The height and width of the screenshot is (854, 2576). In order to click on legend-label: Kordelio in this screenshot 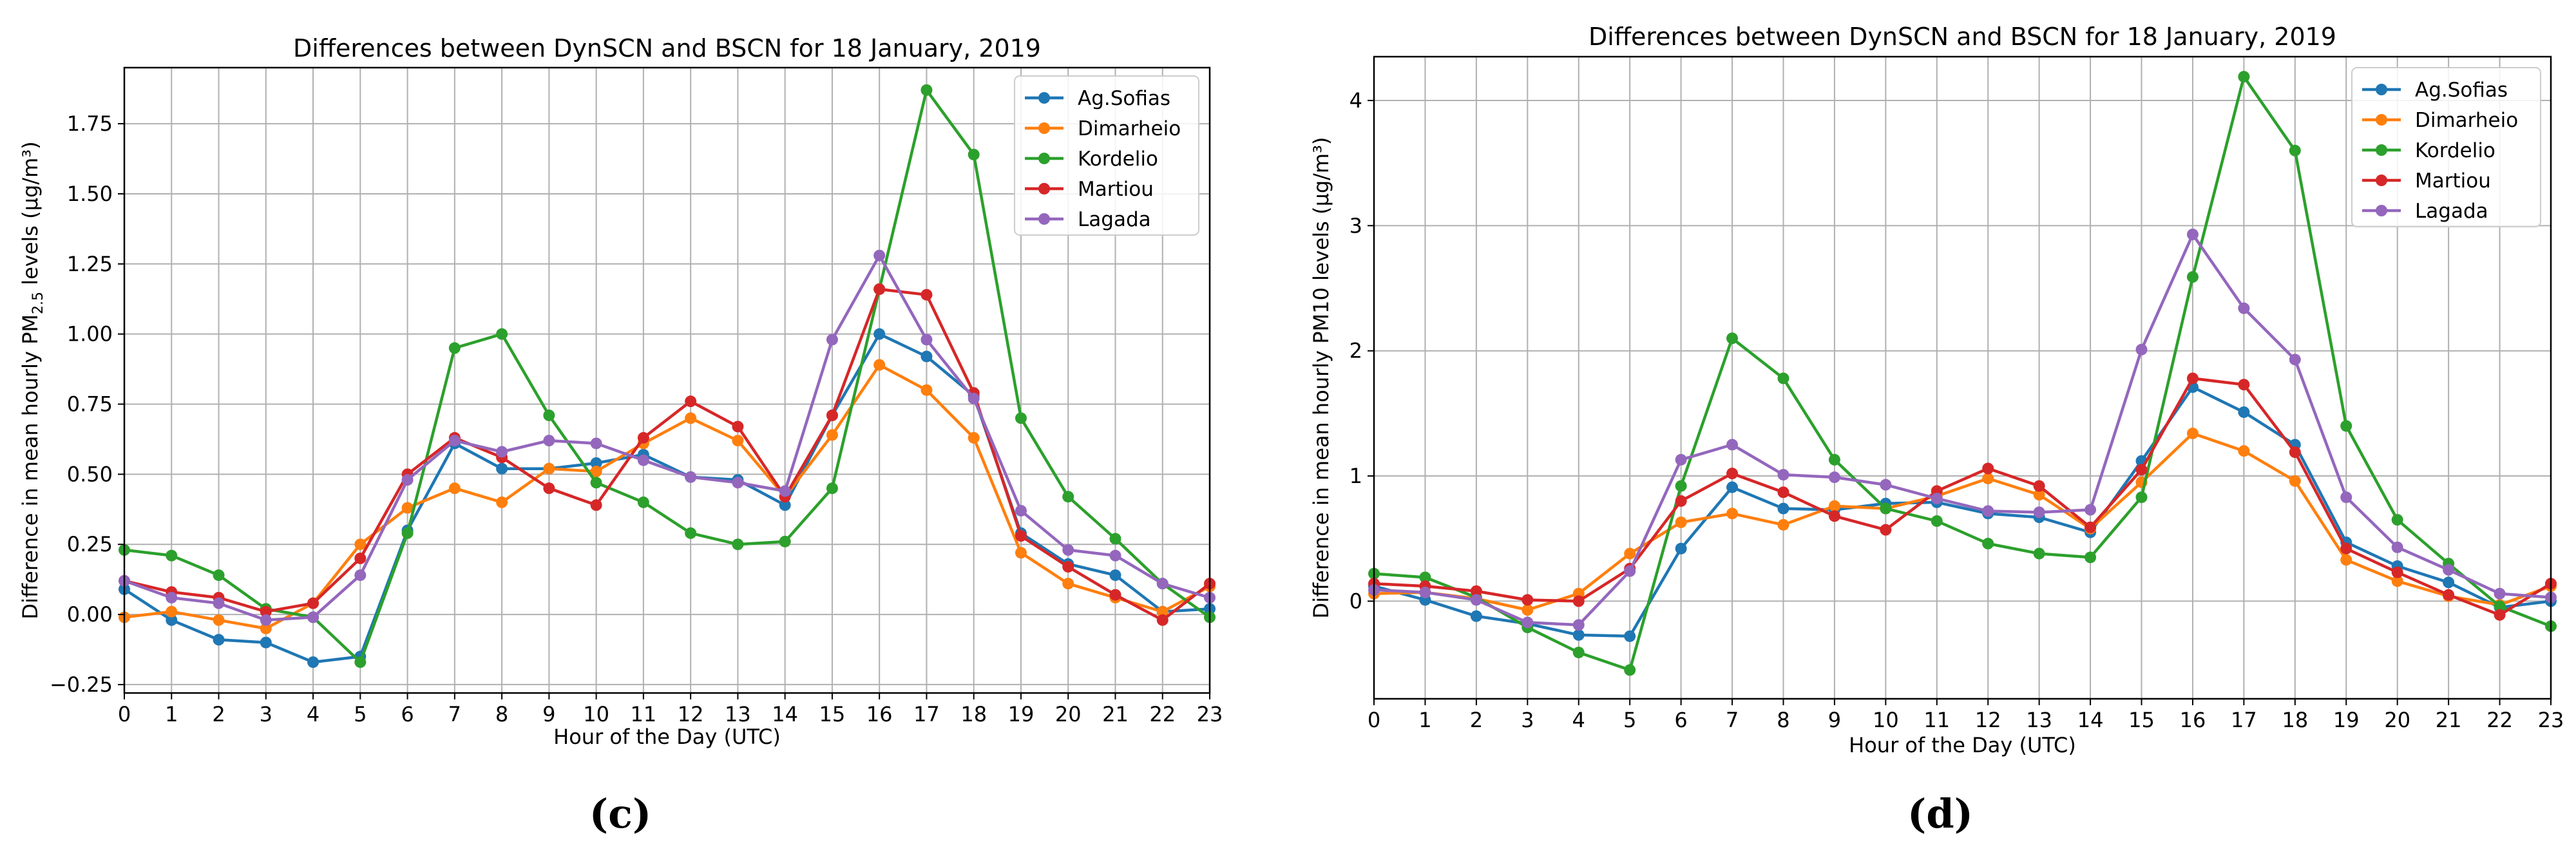, I will do `click(1118, 159)`.